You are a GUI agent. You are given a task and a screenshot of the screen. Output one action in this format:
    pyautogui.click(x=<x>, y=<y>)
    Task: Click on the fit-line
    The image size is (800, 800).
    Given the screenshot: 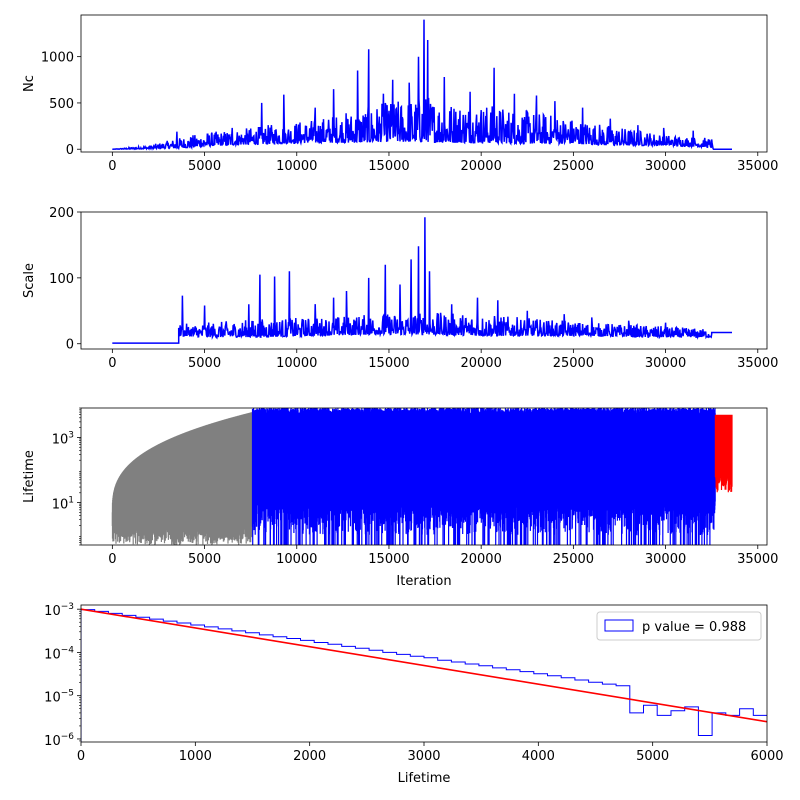 What is the action you would take?
    pyautogui.click(x=424, y=665)
    